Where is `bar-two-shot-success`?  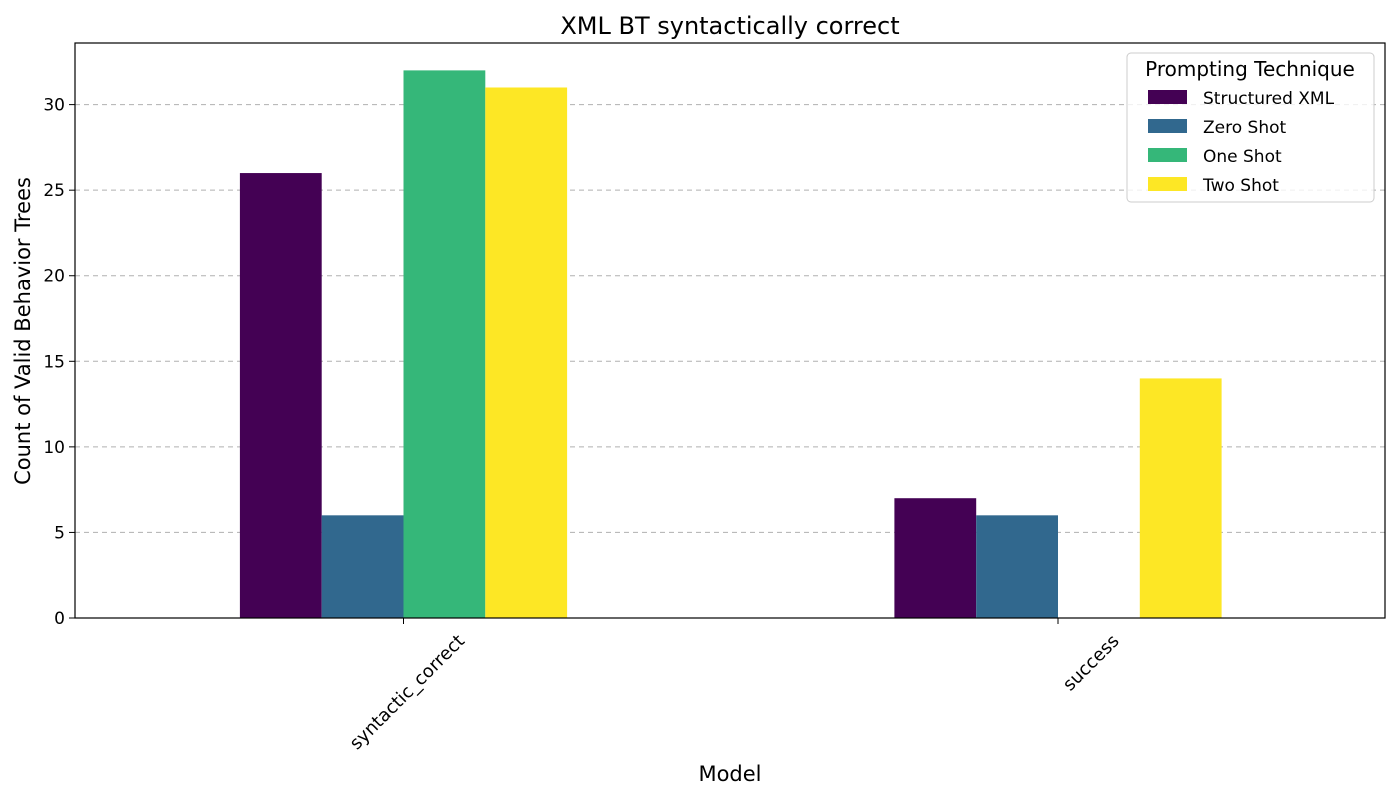 bar-two-shot-success is located at coordinates (1180, 498).